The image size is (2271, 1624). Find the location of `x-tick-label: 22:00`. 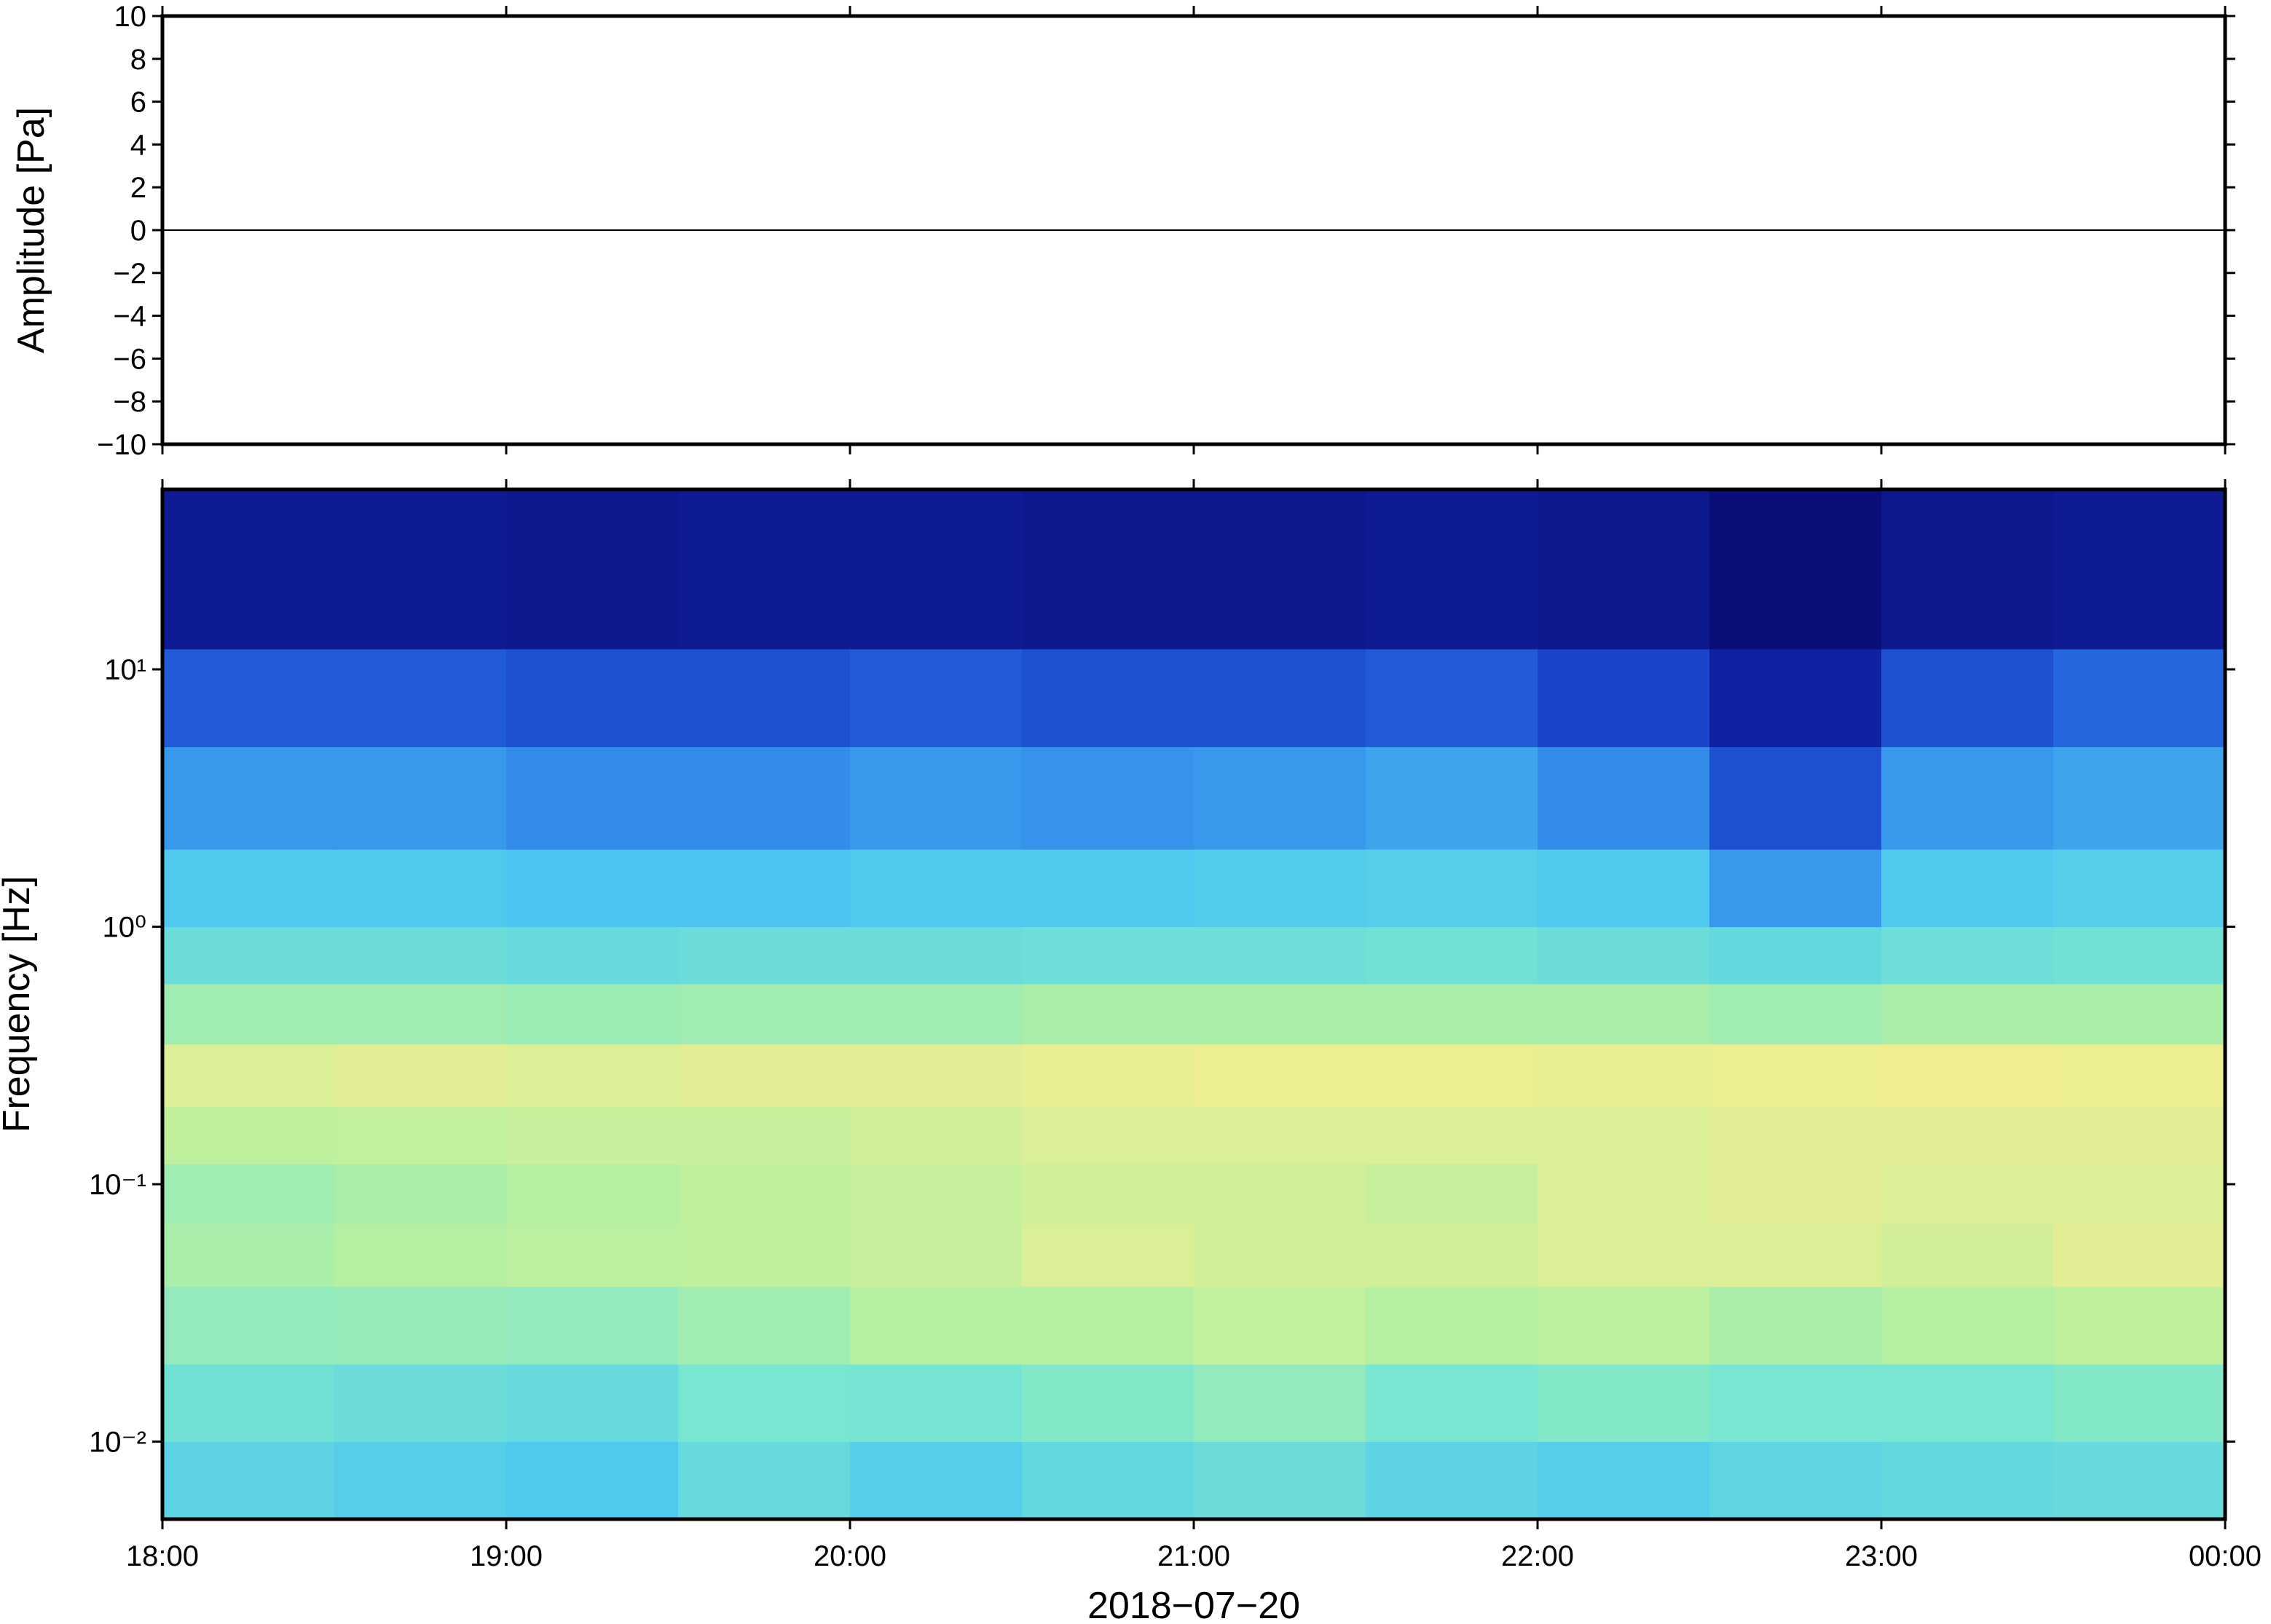

x-tick-label: 22:00 is located at coordinates (1537, 1556).